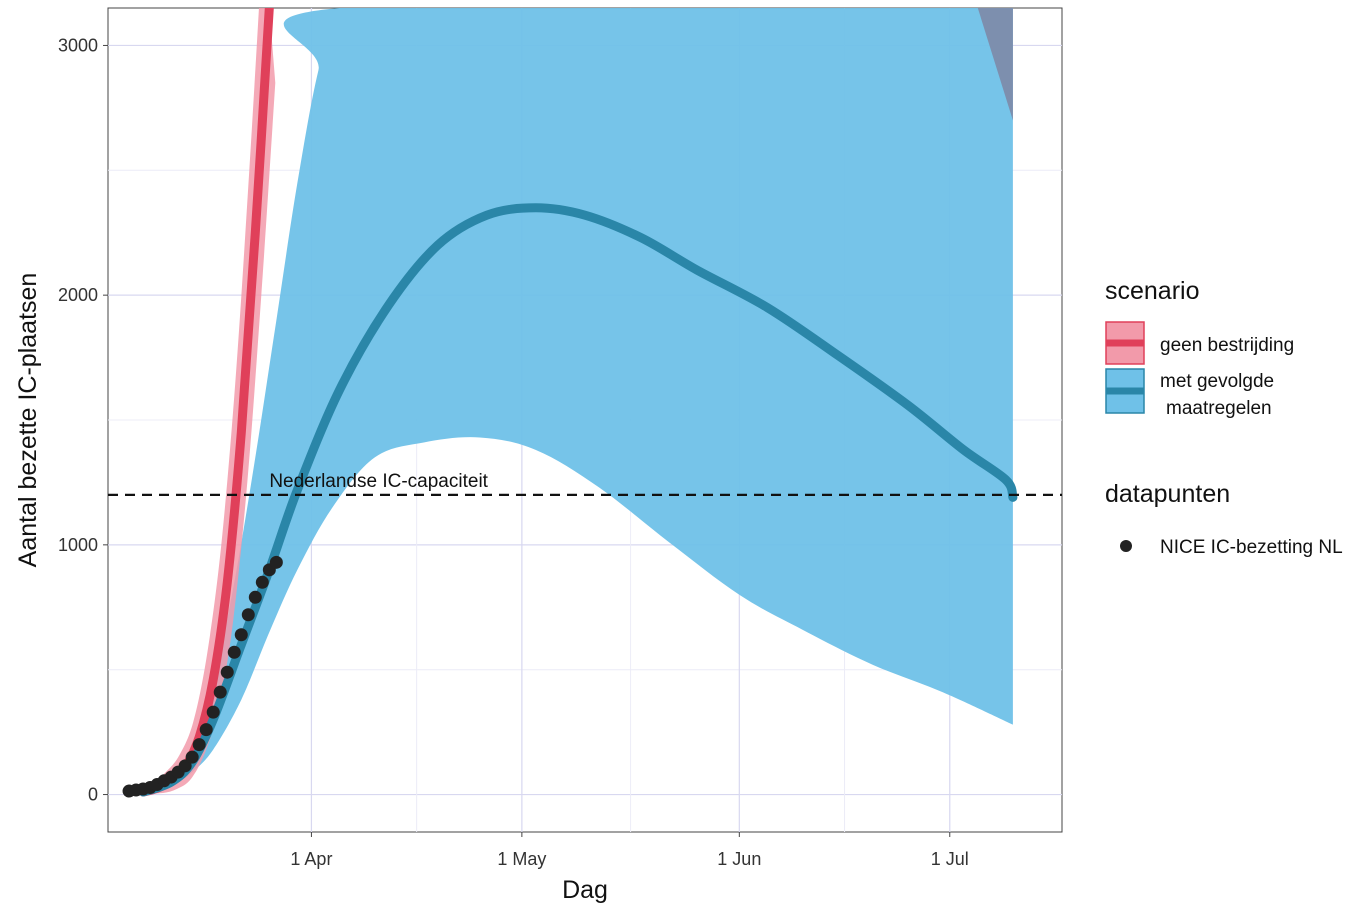 The height and width of the screenshot is (908, 1366). Describe the element at coordinates (1125, 343) in the screenshot. I see `legend-key-geen-bestrijding` at that location.